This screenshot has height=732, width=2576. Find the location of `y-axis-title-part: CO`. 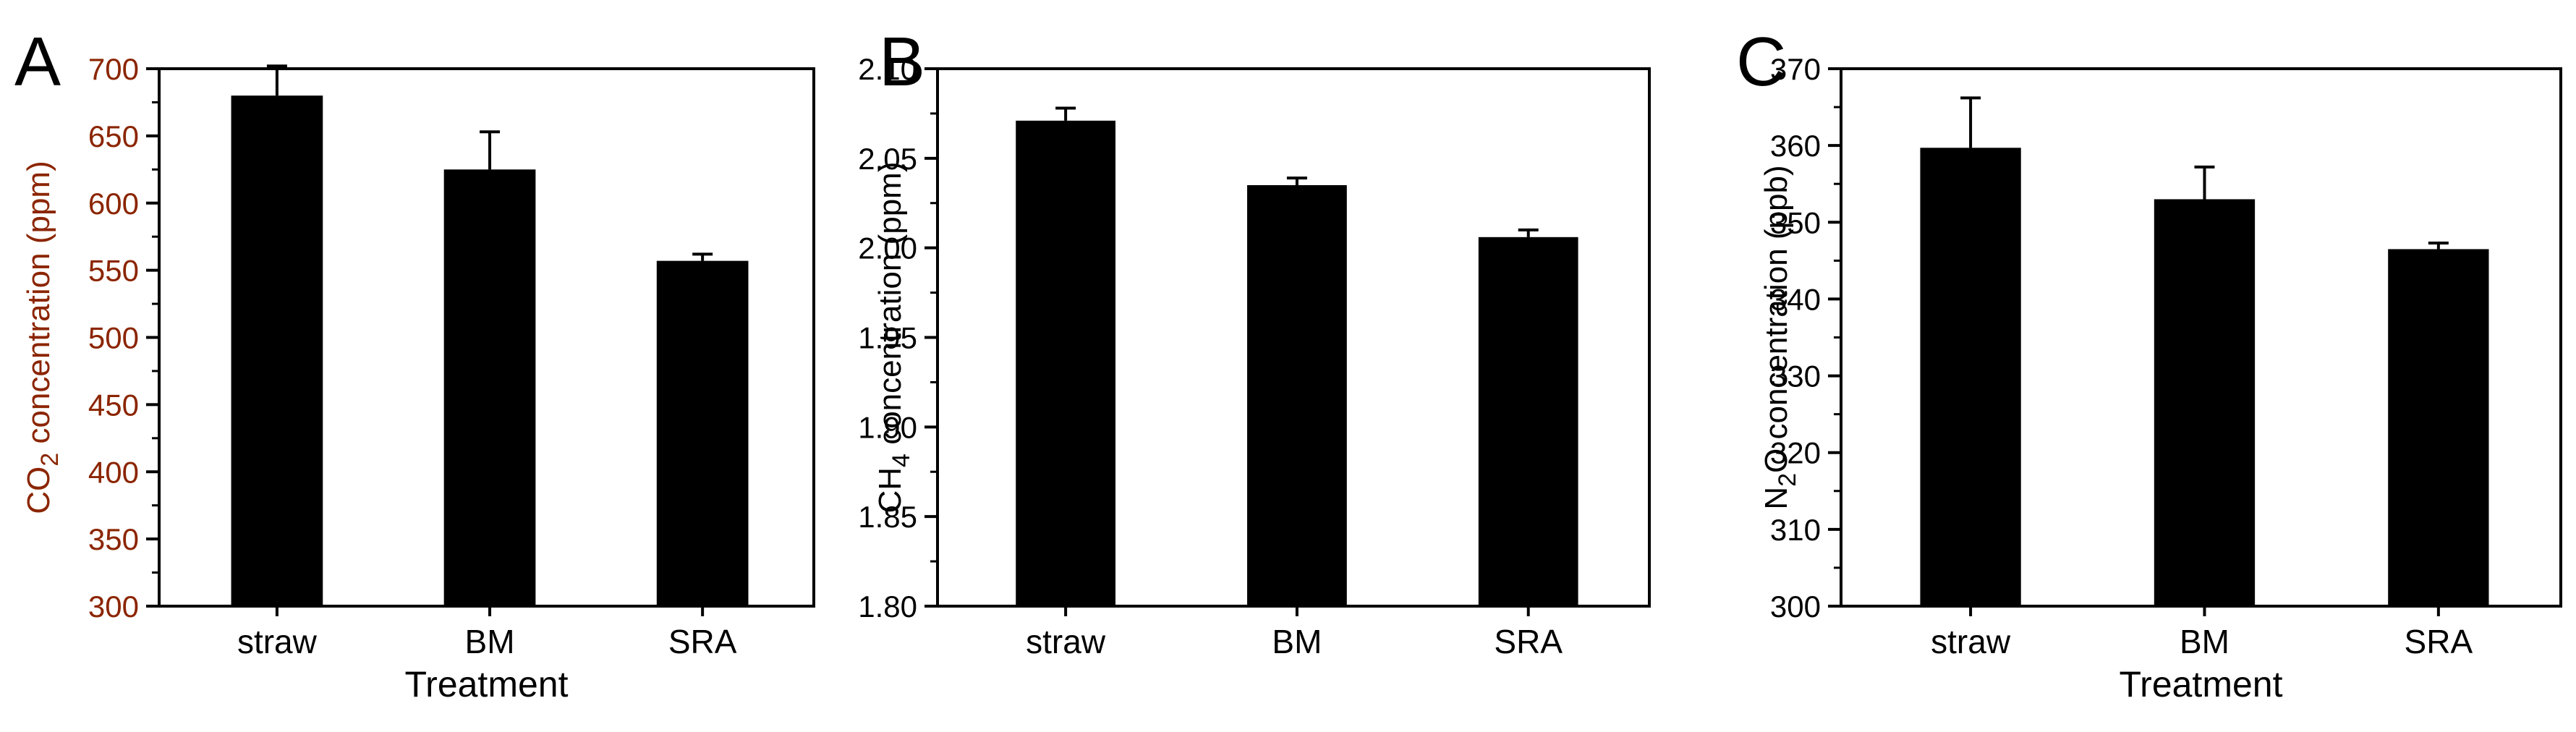

y-axis-title-part: CO is located at coordinates (38, 491).